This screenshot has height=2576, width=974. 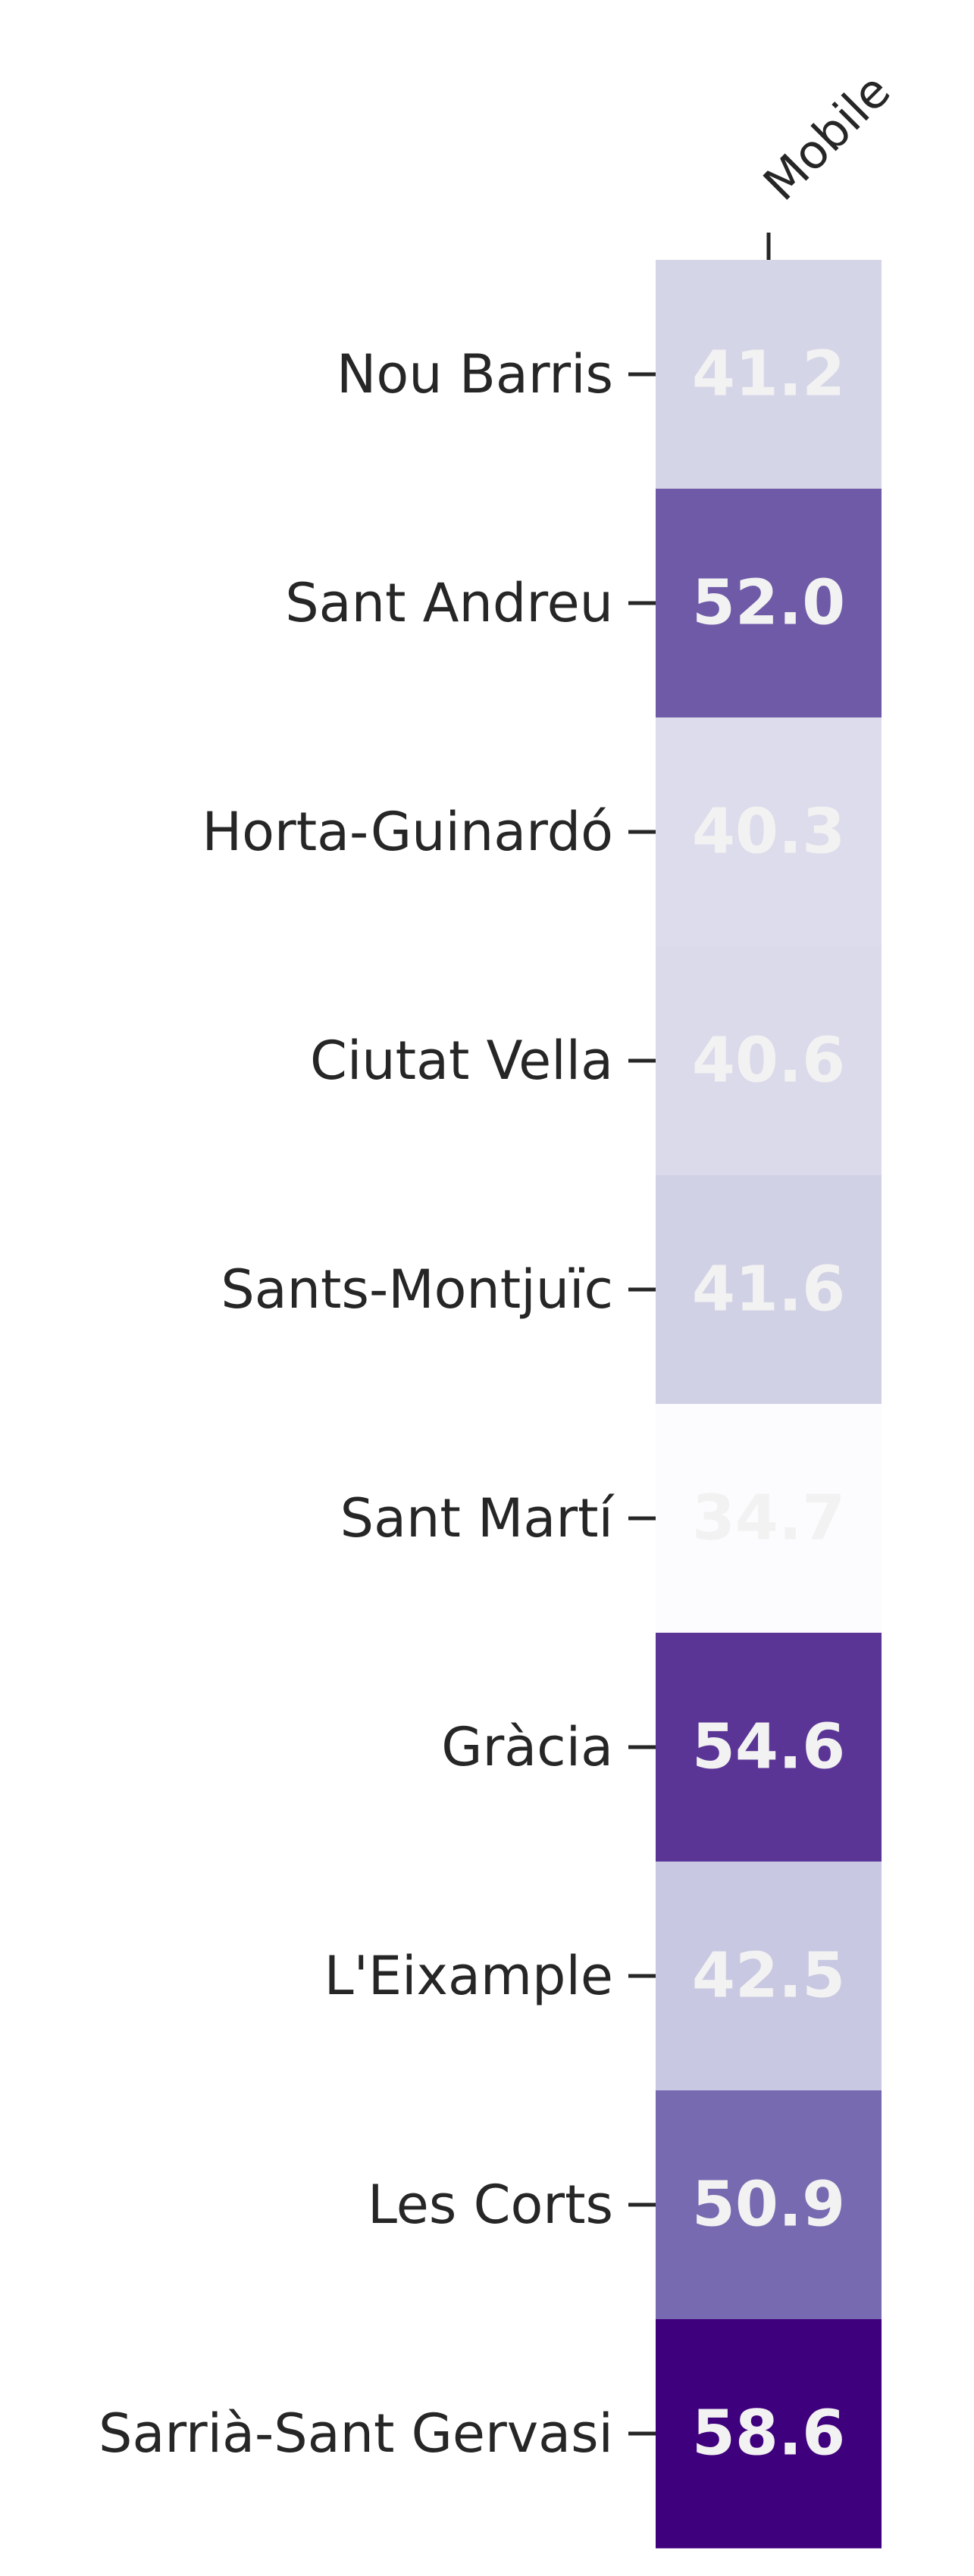 I want to click on cell-value-label: 41.2, so click(x=768, y=375).